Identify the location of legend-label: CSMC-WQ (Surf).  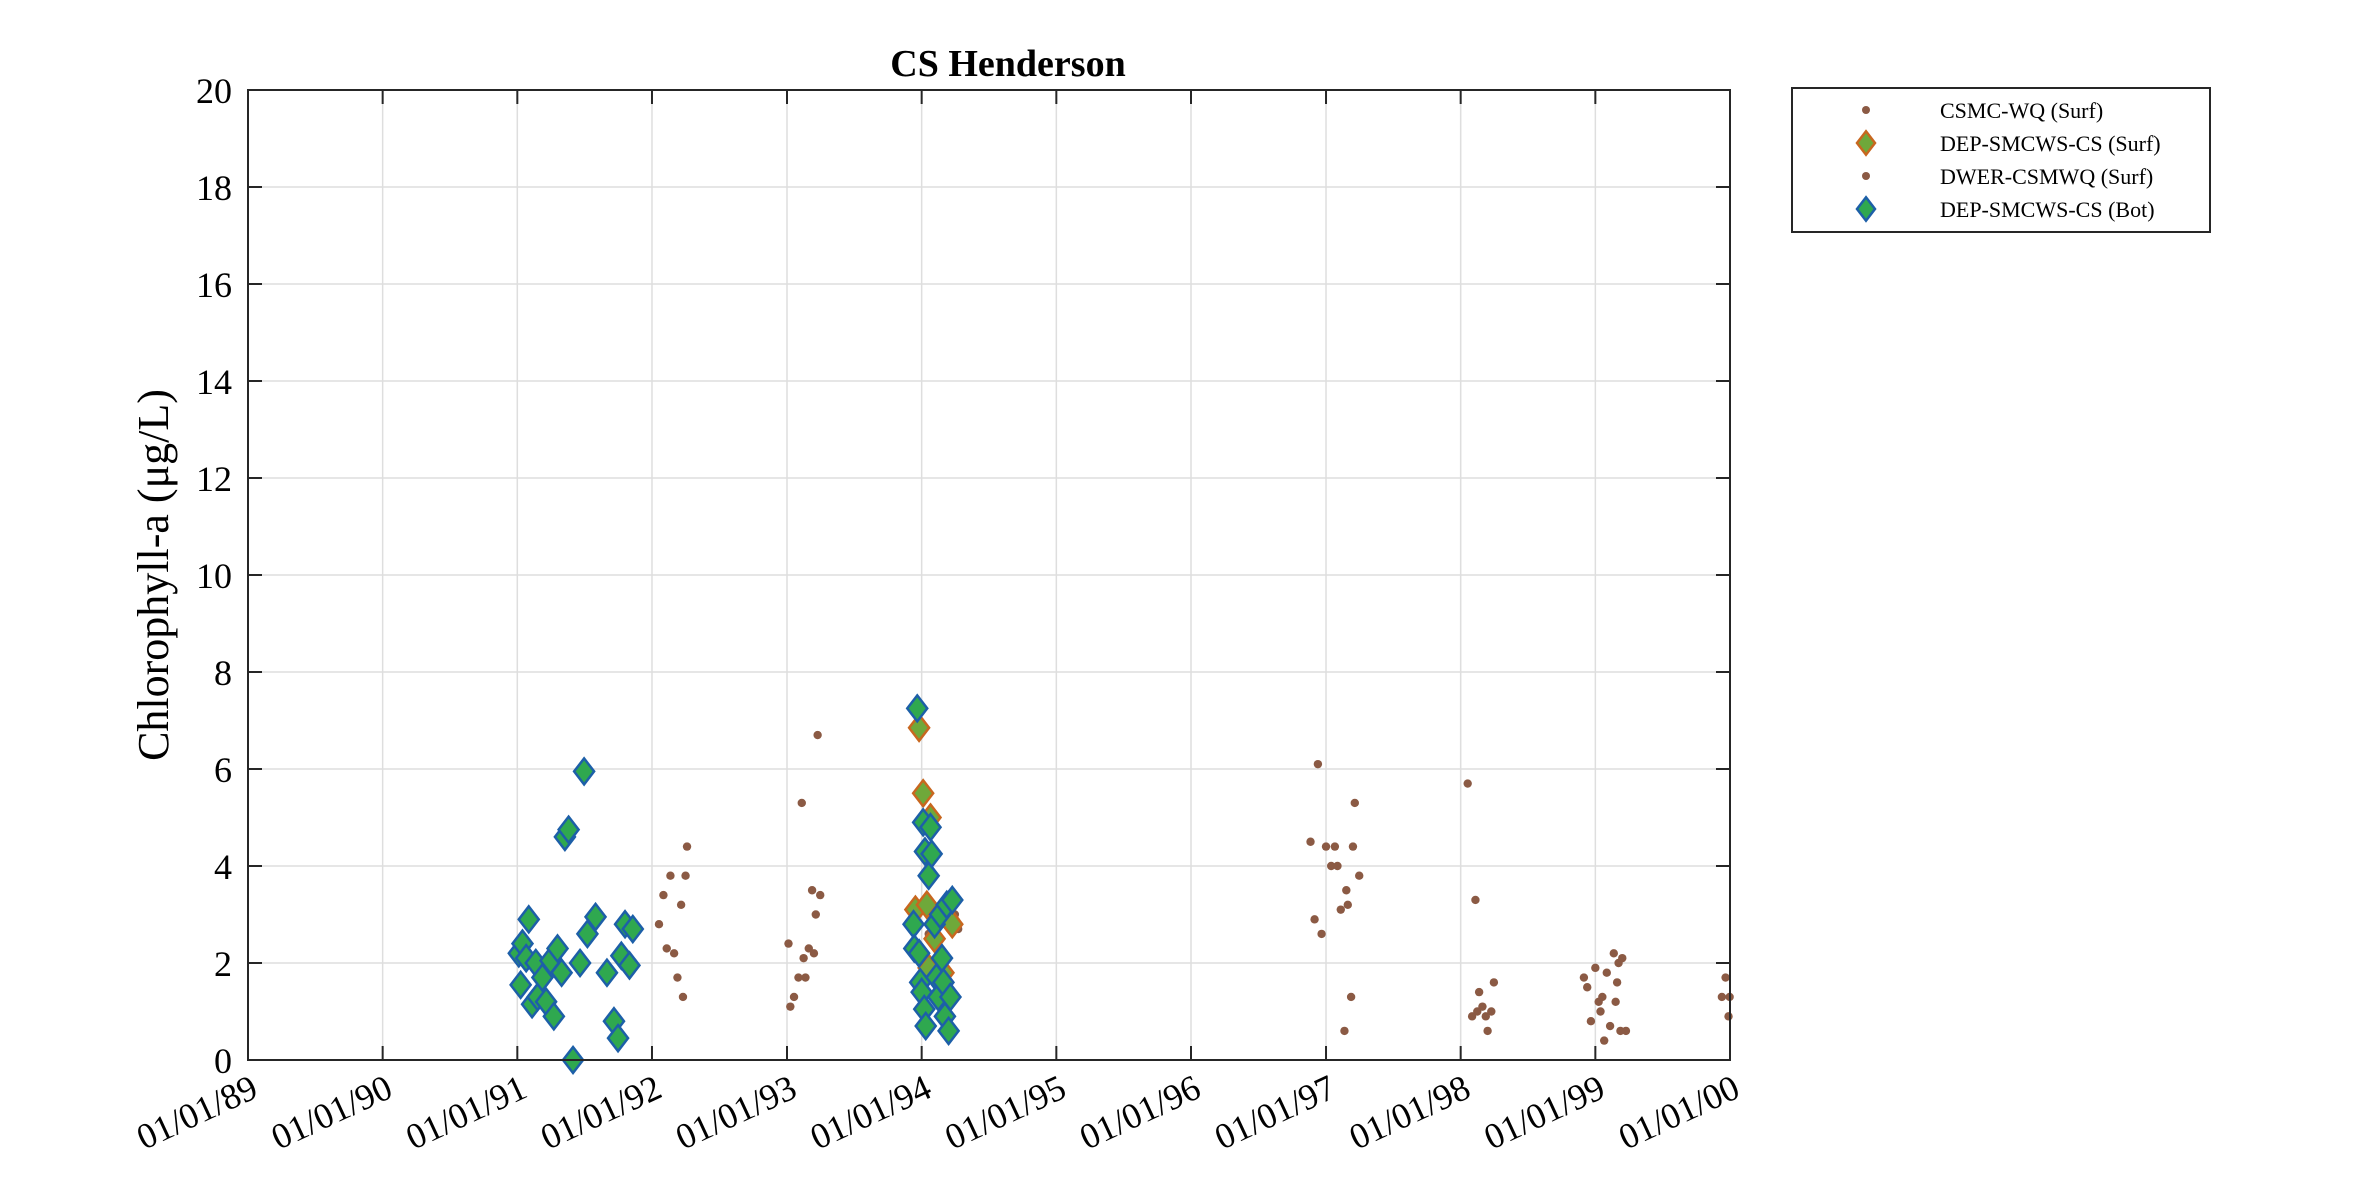
(2021, 110).